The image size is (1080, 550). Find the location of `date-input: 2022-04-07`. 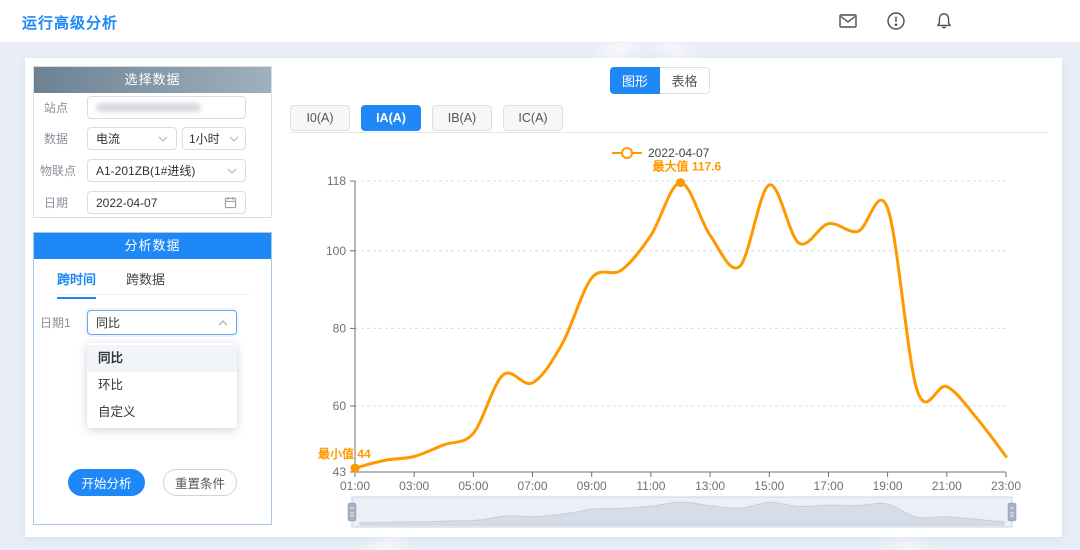

date-input: 2022-04-07 is located at coordinates (166, 202).